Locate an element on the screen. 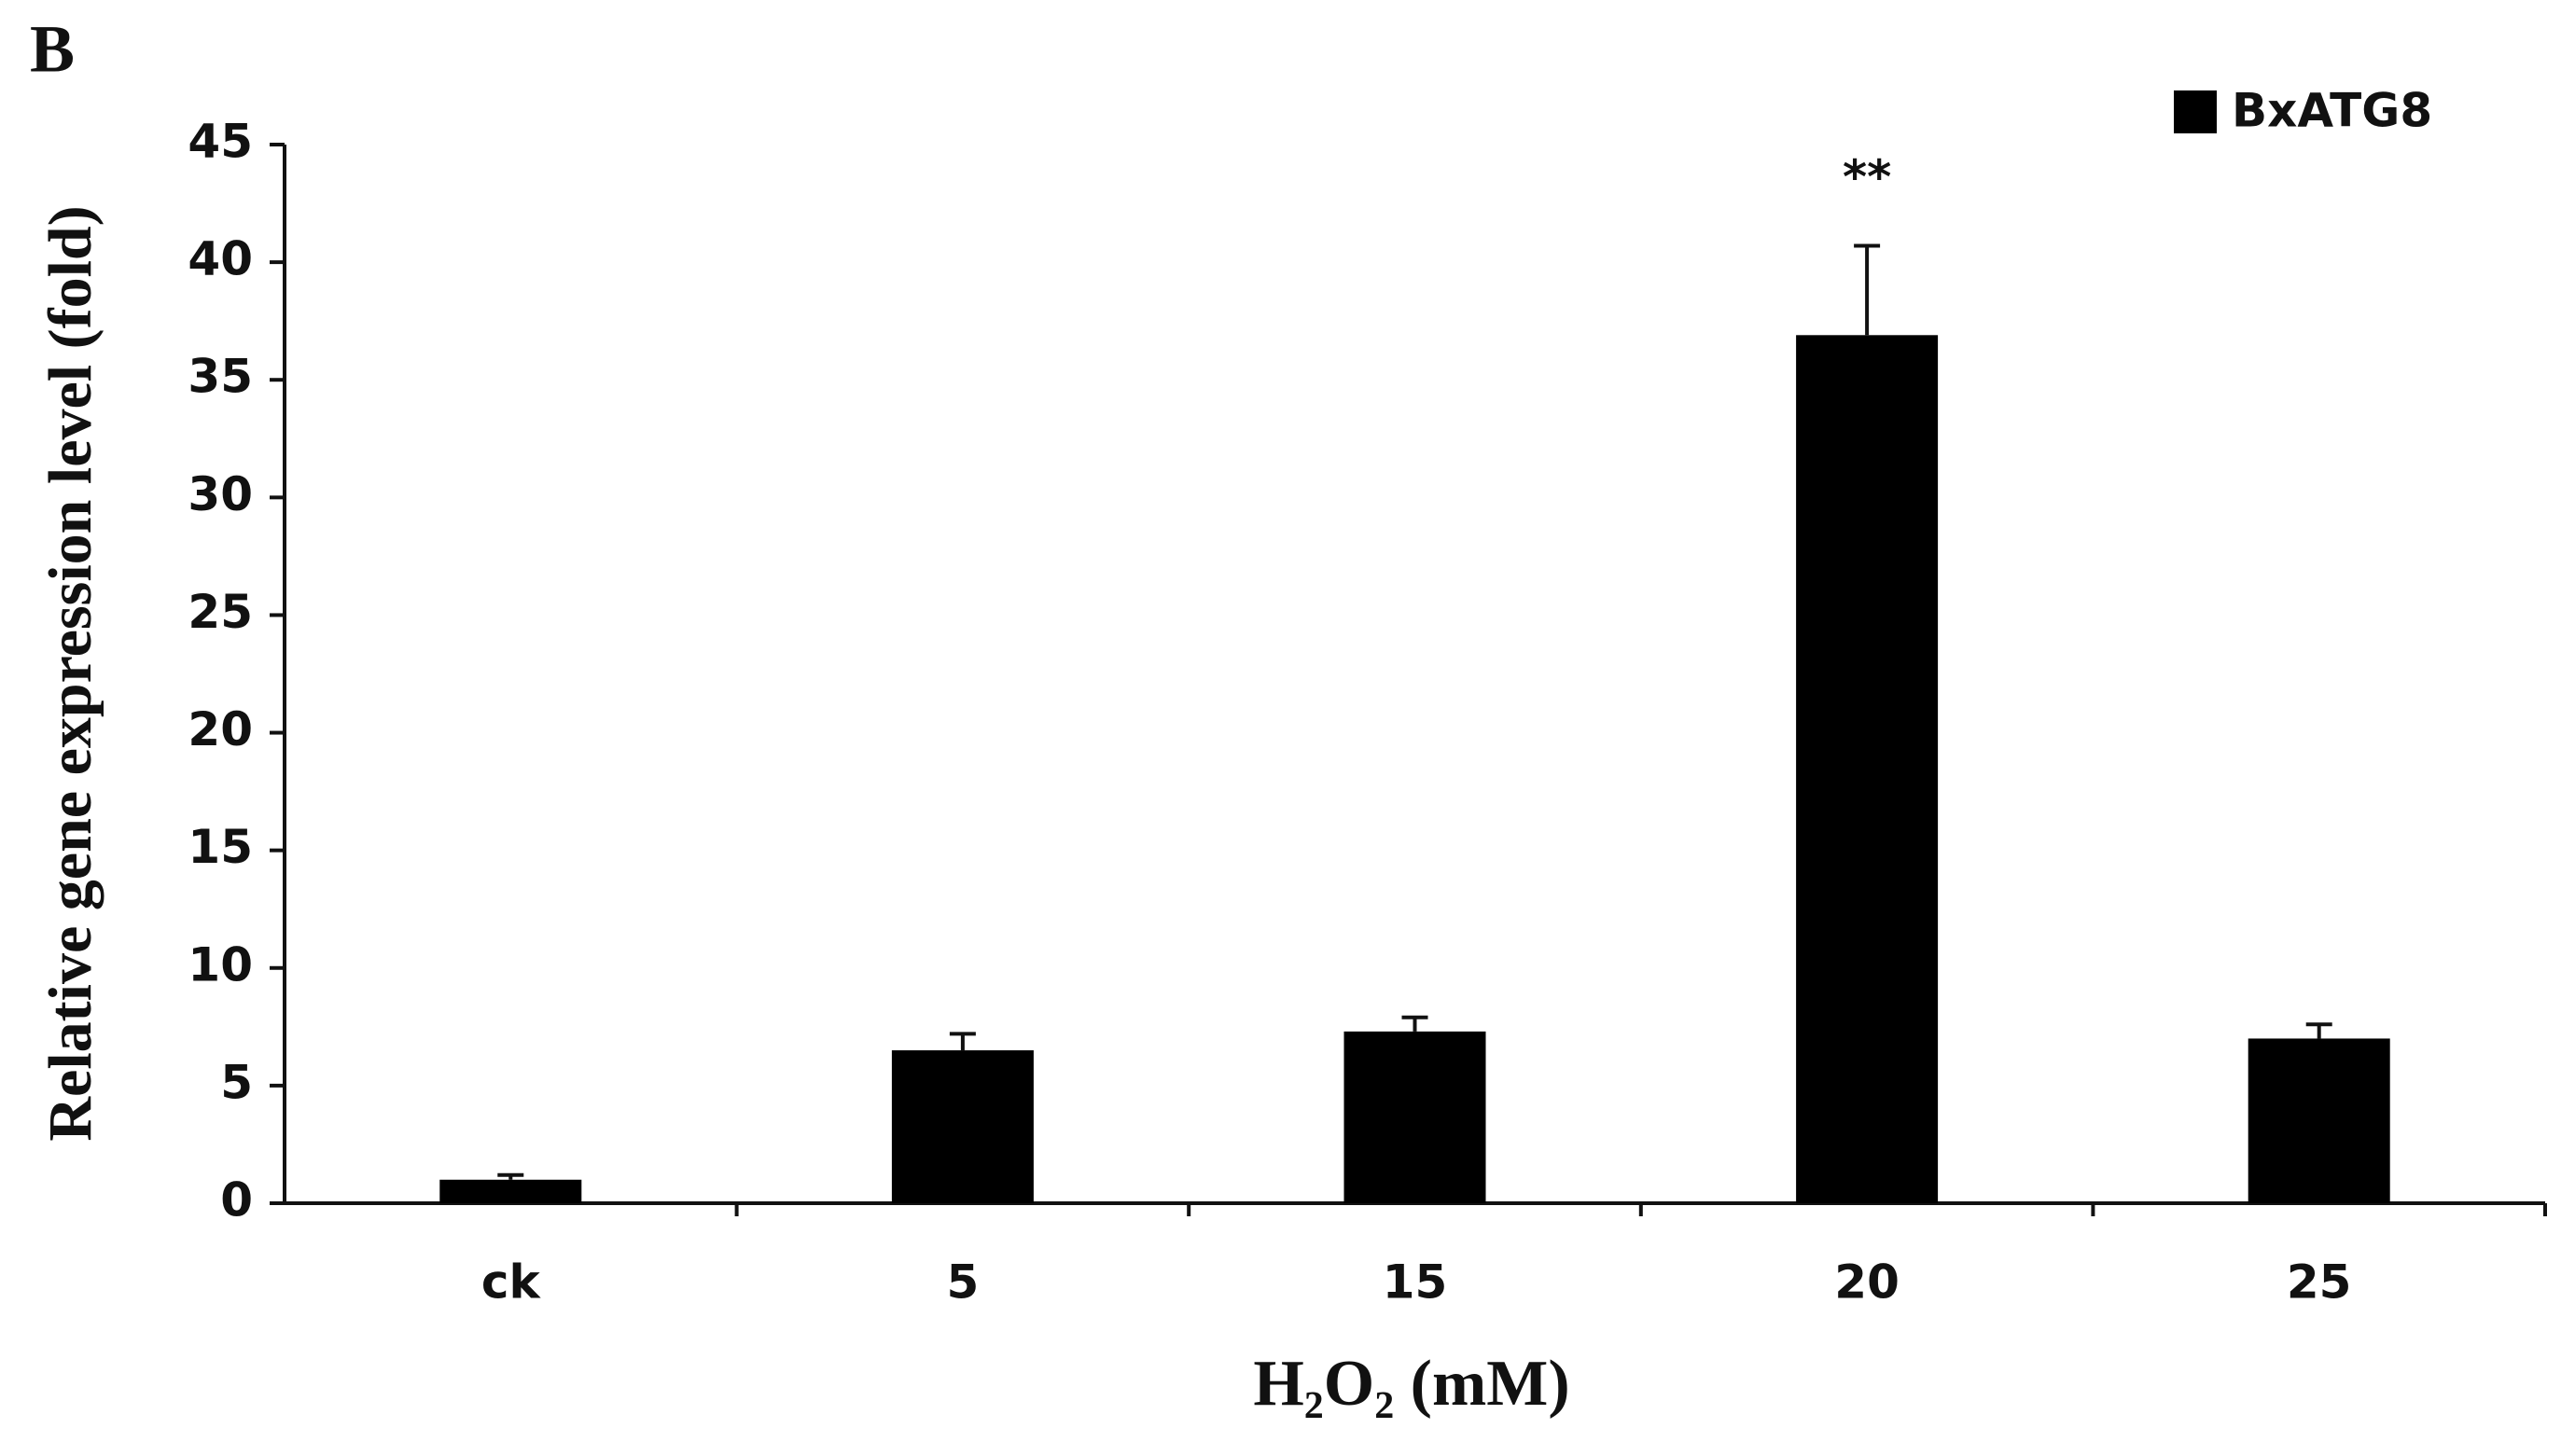 The image size is (2575, 1456). y-tick-label: 30 is located at coordinates (220, 494).